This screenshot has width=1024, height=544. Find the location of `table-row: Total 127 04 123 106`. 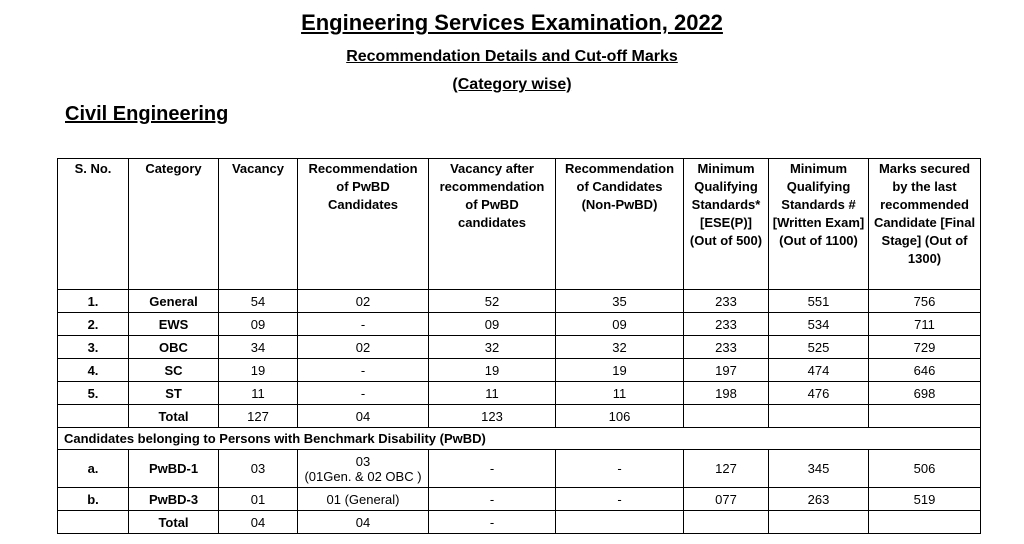

table-row: Total 127 04 123 106 is located at coordinates (519, 416).